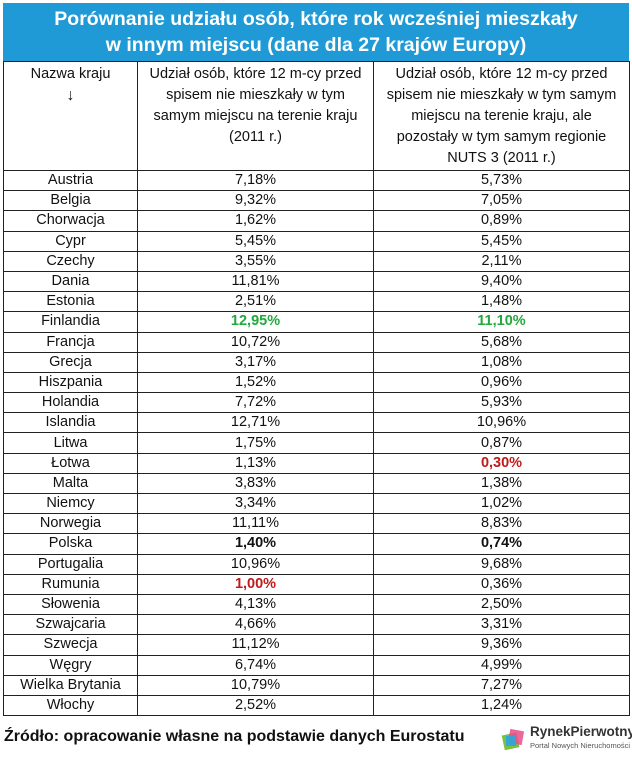  What do you see at coordinates (70, 645) in the screenshot?
I see `country-cell: Szwecja` at bounding box center [70, 645].